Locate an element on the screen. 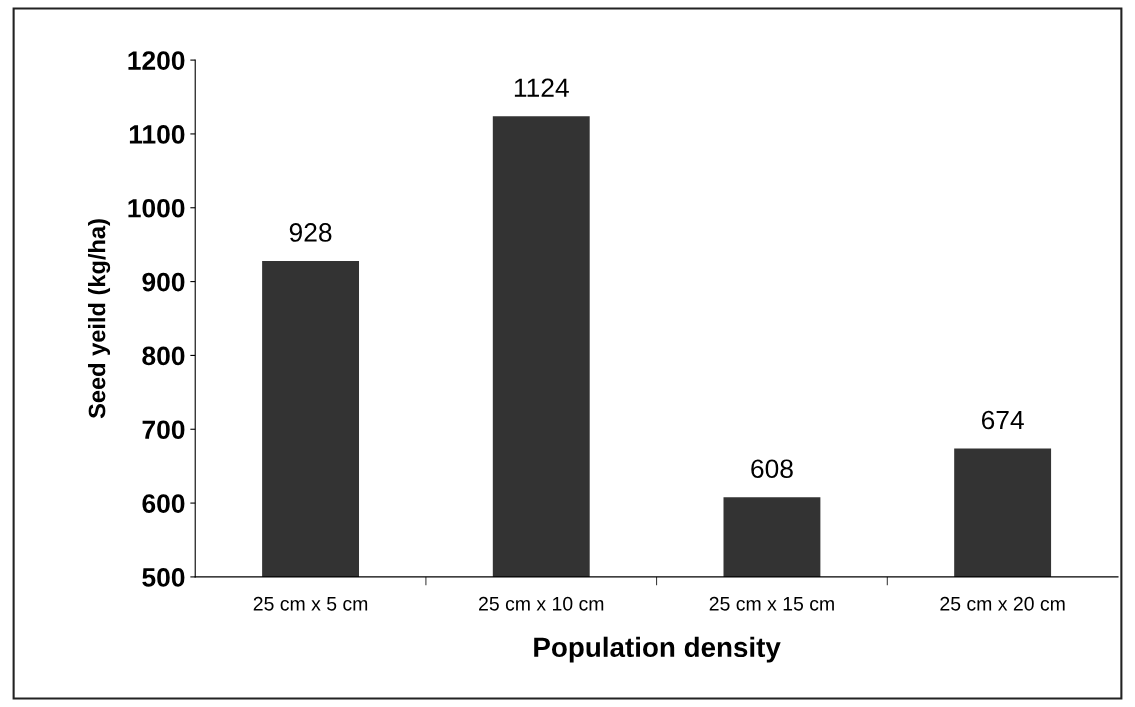 This screenshot has height=707, width=1135. y-tick-label: 900 is located at coordinates (163, 282).